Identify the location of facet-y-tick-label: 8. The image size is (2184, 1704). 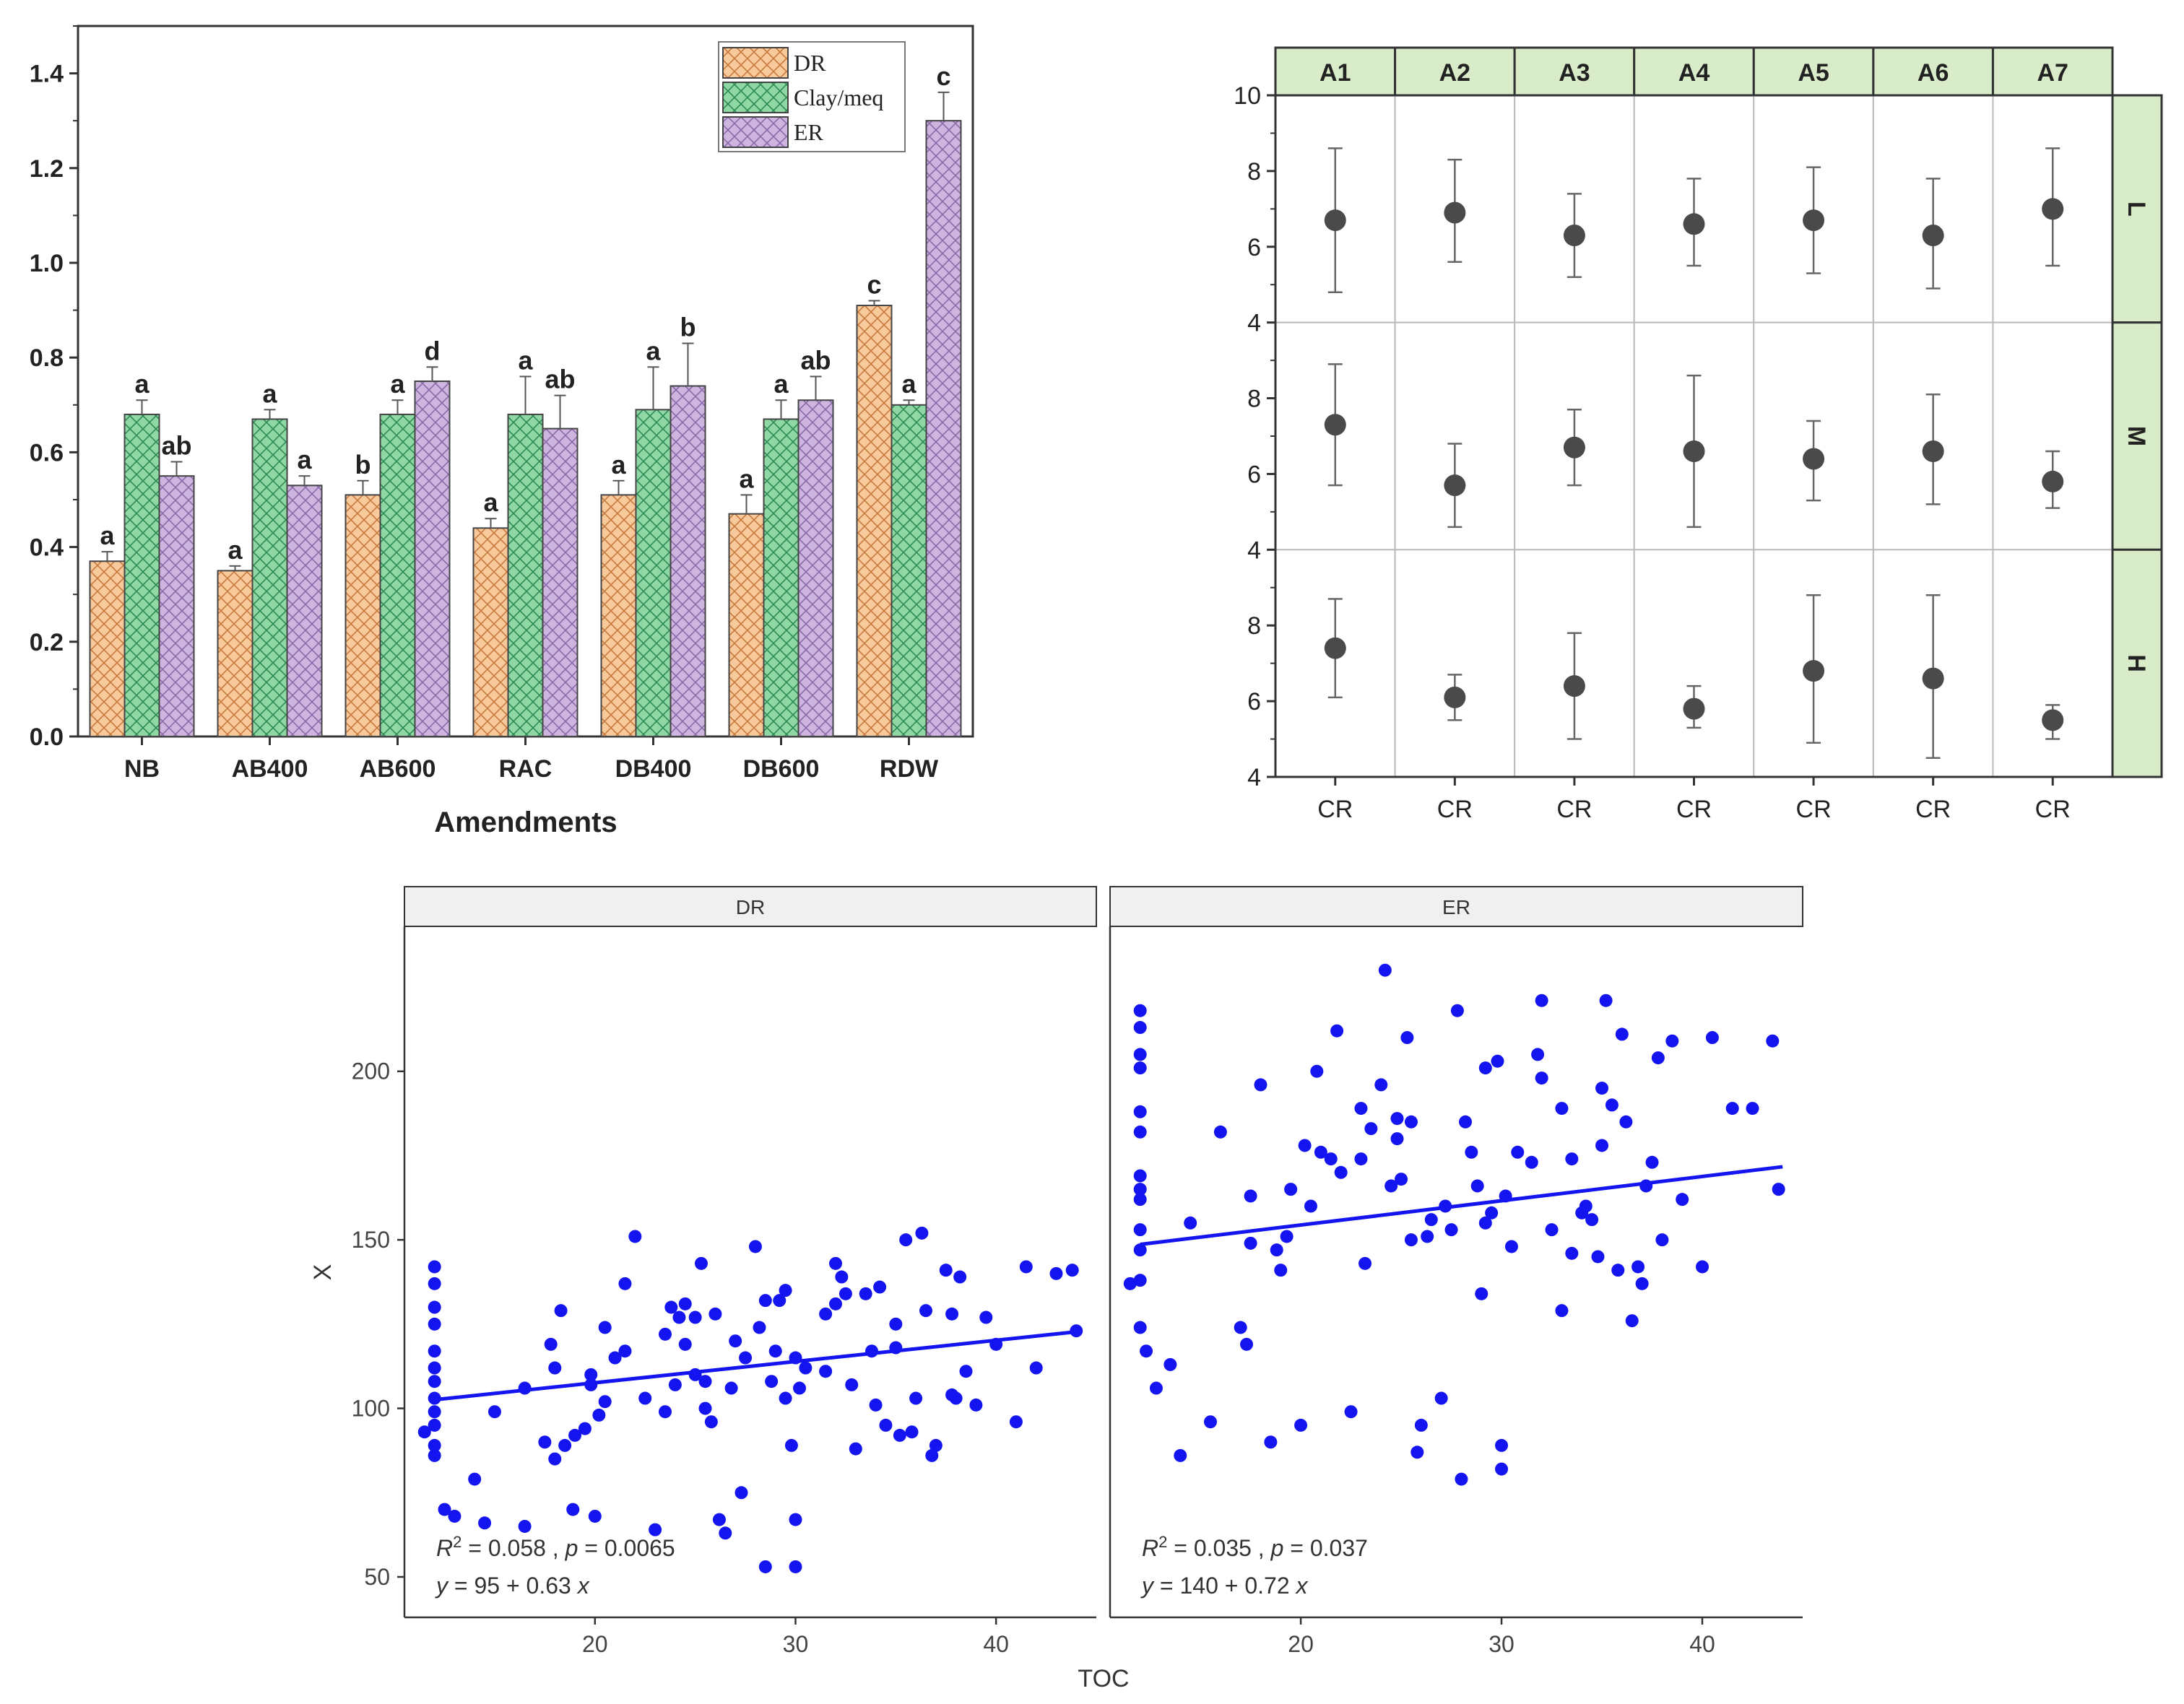
(1254, 400).